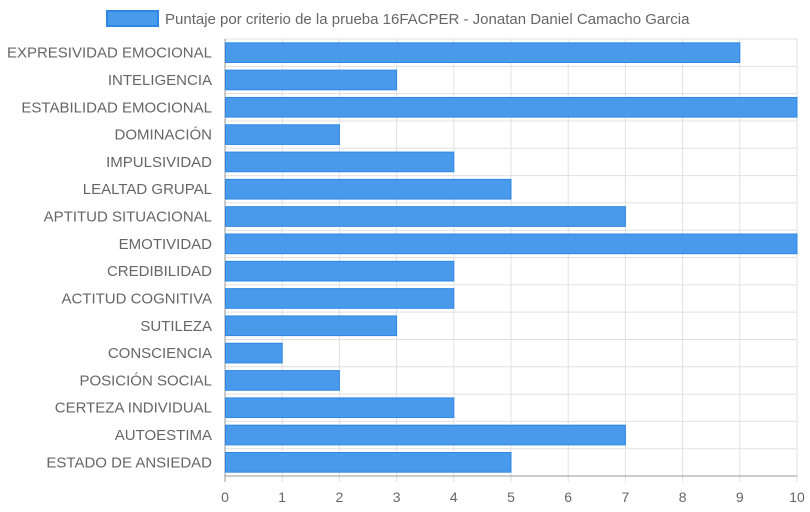 Image resolution: width=810 pixels, height=512 pixels. I want to click on x-tick-label: 0, so click(225, 497).